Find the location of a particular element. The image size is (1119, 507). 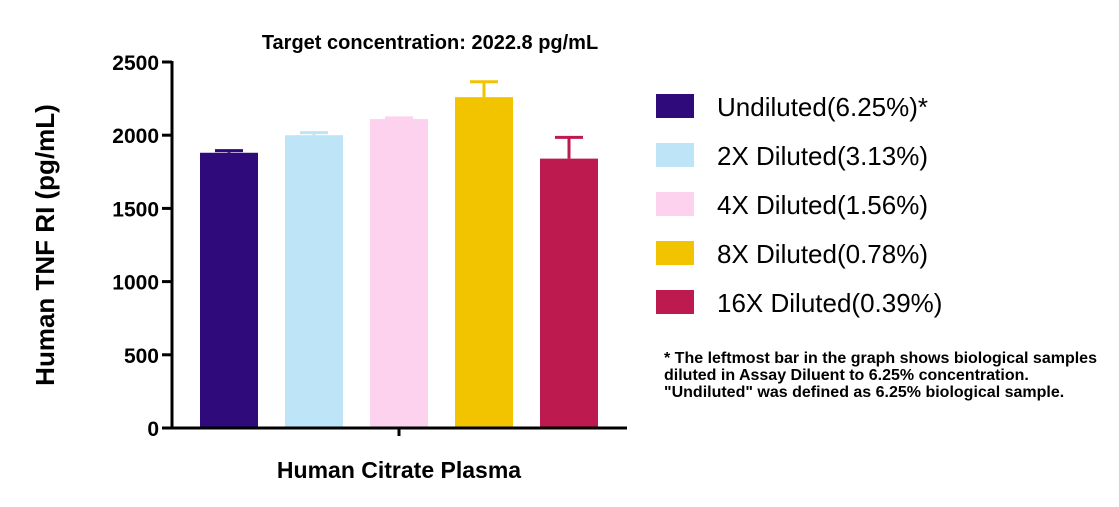

x-axis-label: Human Citrate Plasma is located at coordinates (399, 470).